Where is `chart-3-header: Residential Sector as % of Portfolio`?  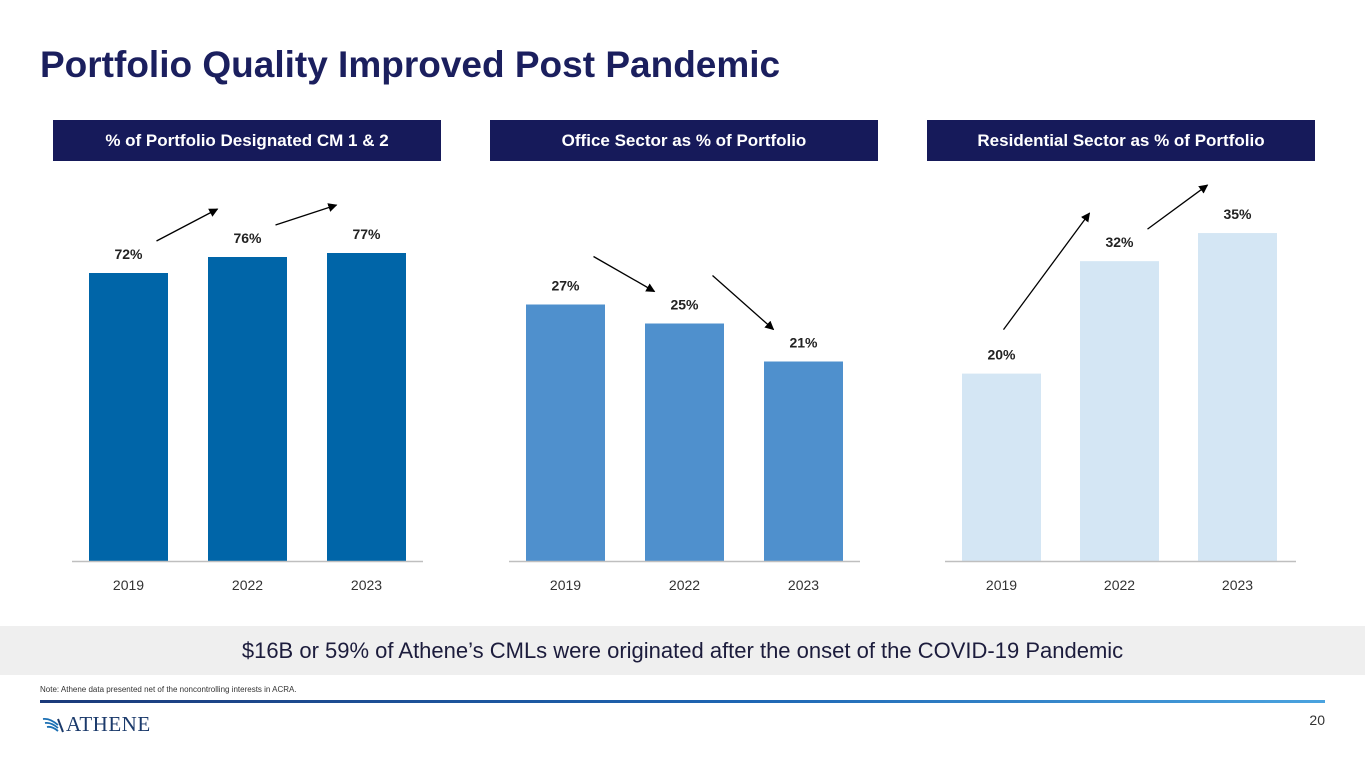
chart-3-header: Residential Sector as % of Portfolio is located at coordinates (1121, 140).